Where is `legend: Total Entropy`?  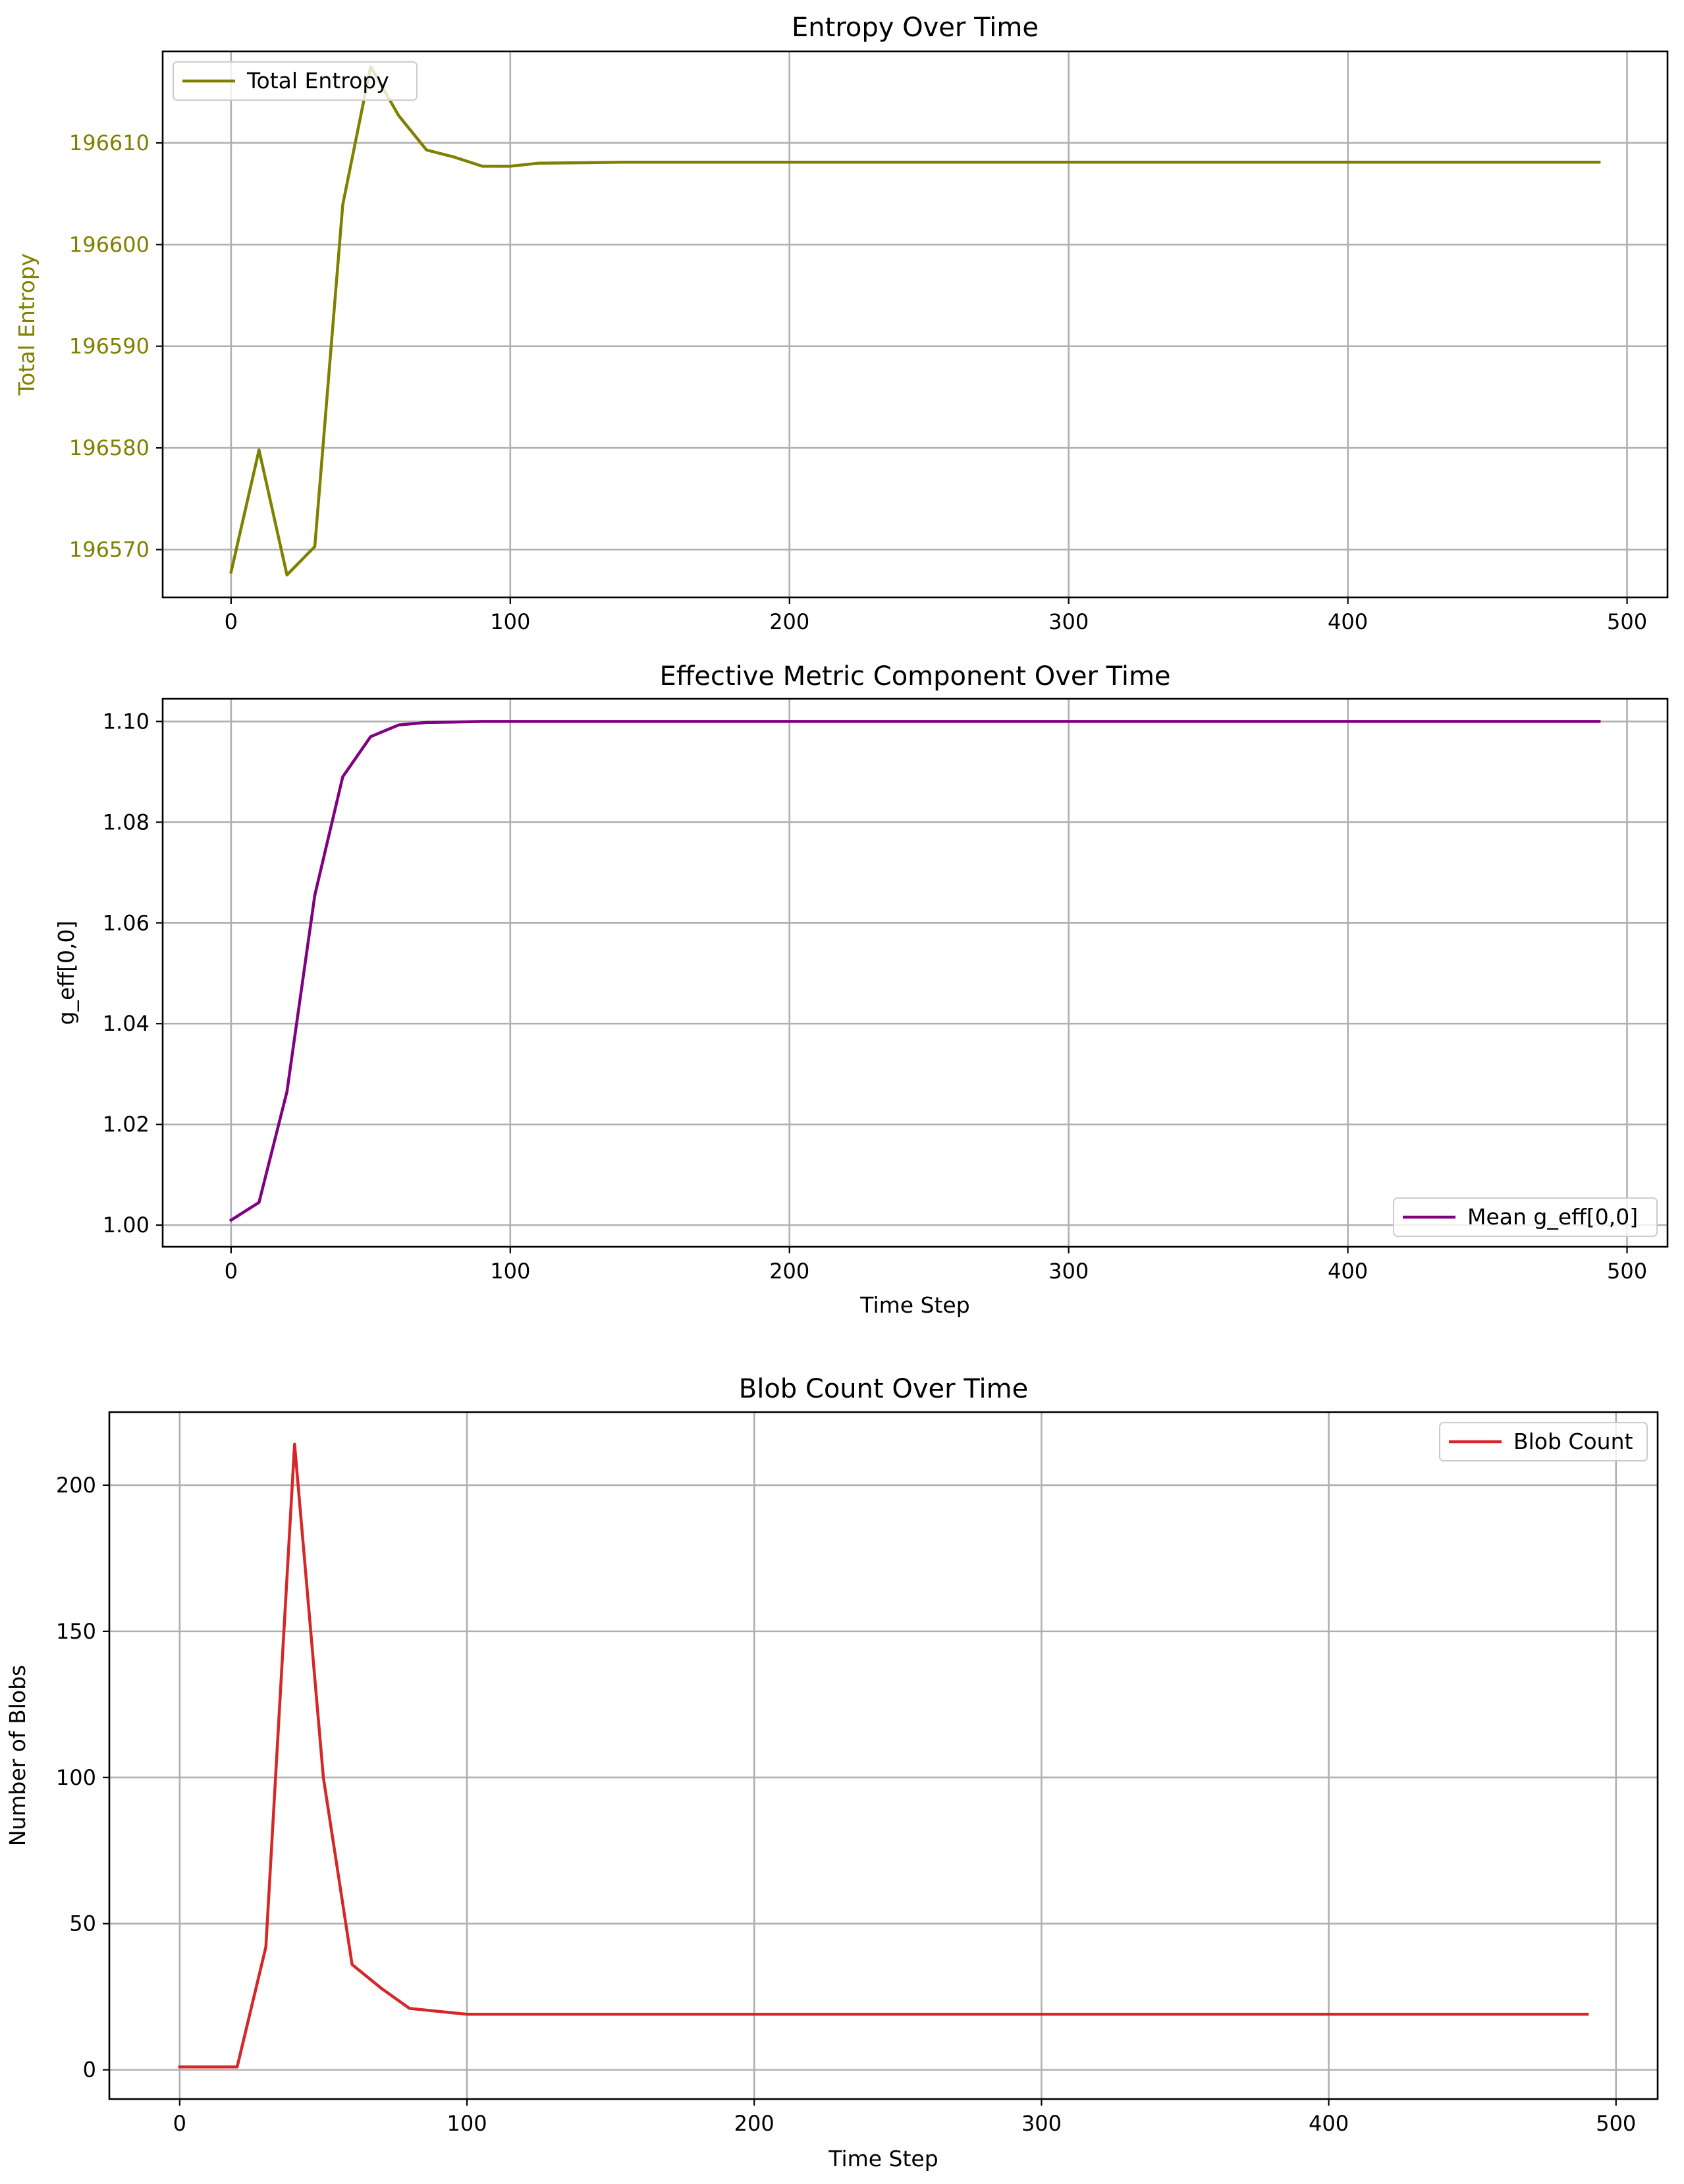 legend: Total Entropy is located at coordinates (295, 81).